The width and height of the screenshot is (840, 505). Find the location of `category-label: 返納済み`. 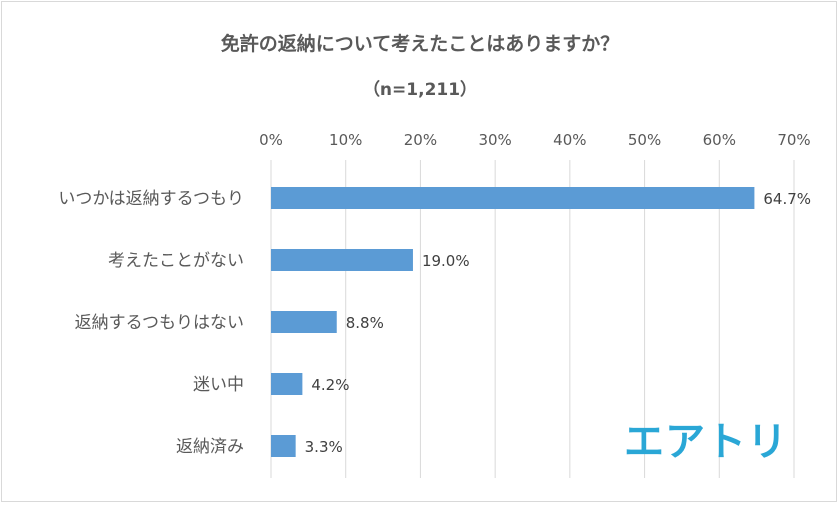

category-label: 返納済み is located at coordinates (210, 447).